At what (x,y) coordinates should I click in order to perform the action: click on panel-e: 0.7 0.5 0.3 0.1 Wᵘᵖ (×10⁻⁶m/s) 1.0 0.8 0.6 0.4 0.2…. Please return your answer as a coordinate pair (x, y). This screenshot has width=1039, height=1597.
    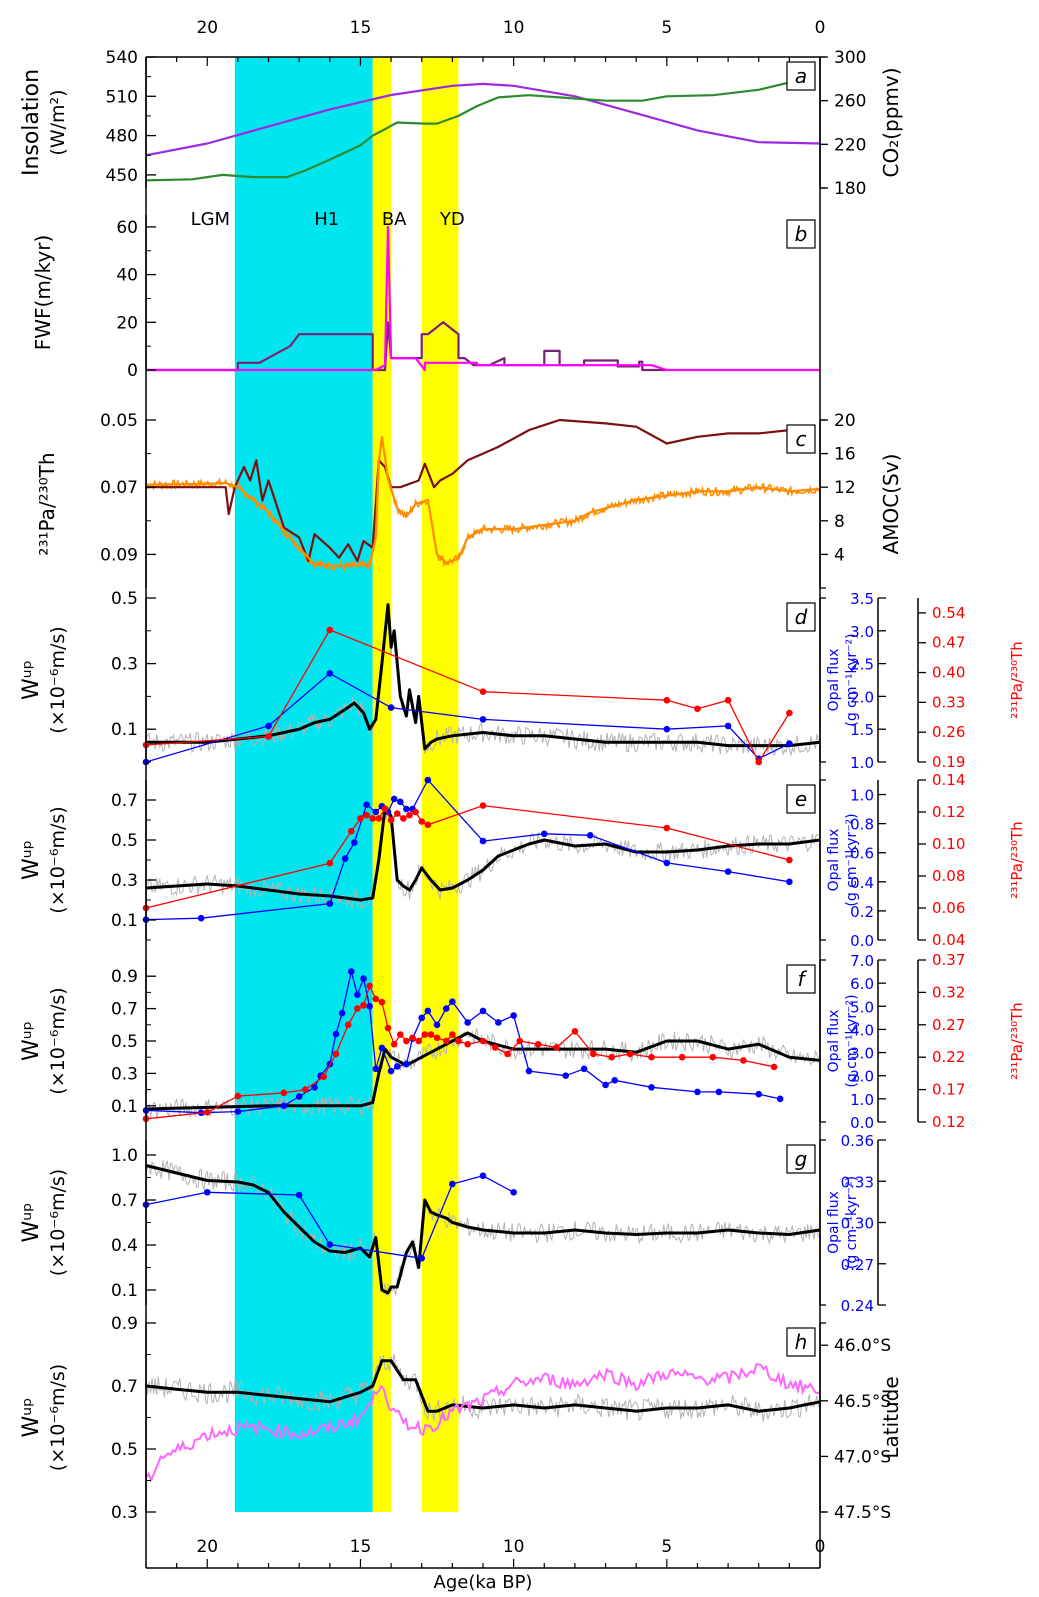
    Looking at the image, I should click on (522, 860).